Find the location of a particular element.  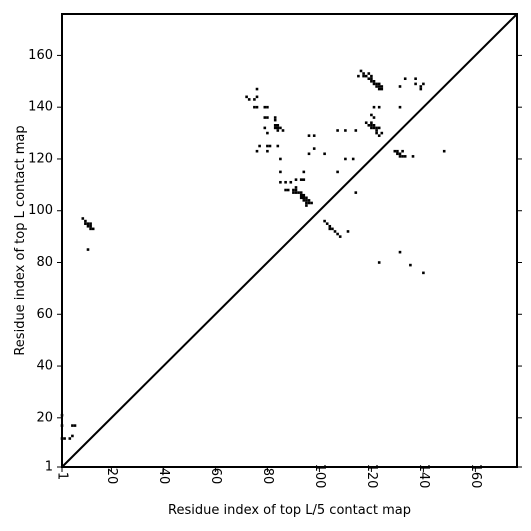

x-tick-label: 40 is located at coordinates (163, 476).